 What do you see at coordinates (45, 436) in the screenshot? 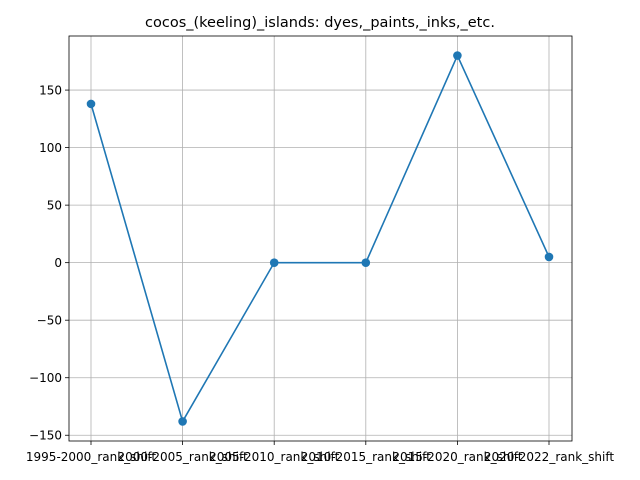
I see `y-tick-label: −150` at bounding box center [45, 436].